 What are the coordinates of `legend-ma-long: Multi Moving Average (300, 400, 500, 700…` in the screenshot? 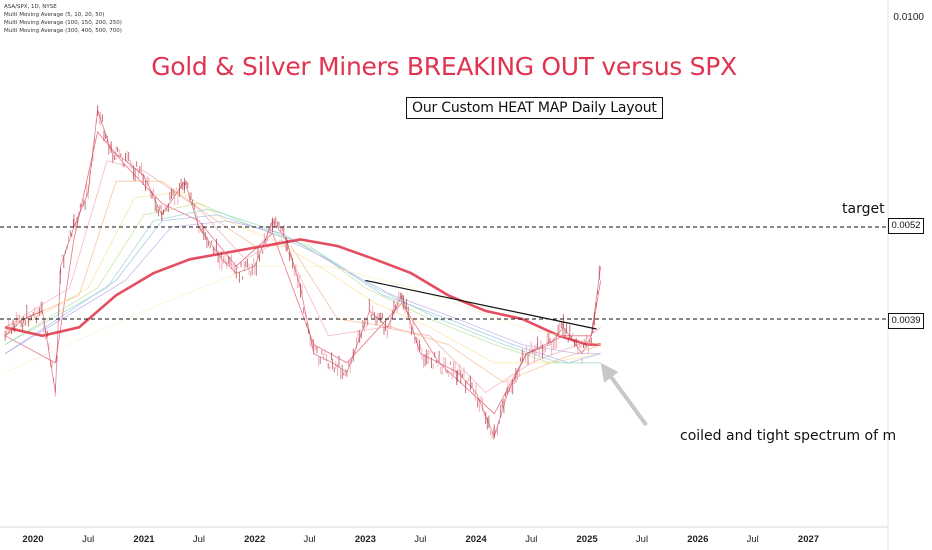 It's located at (63, 31).